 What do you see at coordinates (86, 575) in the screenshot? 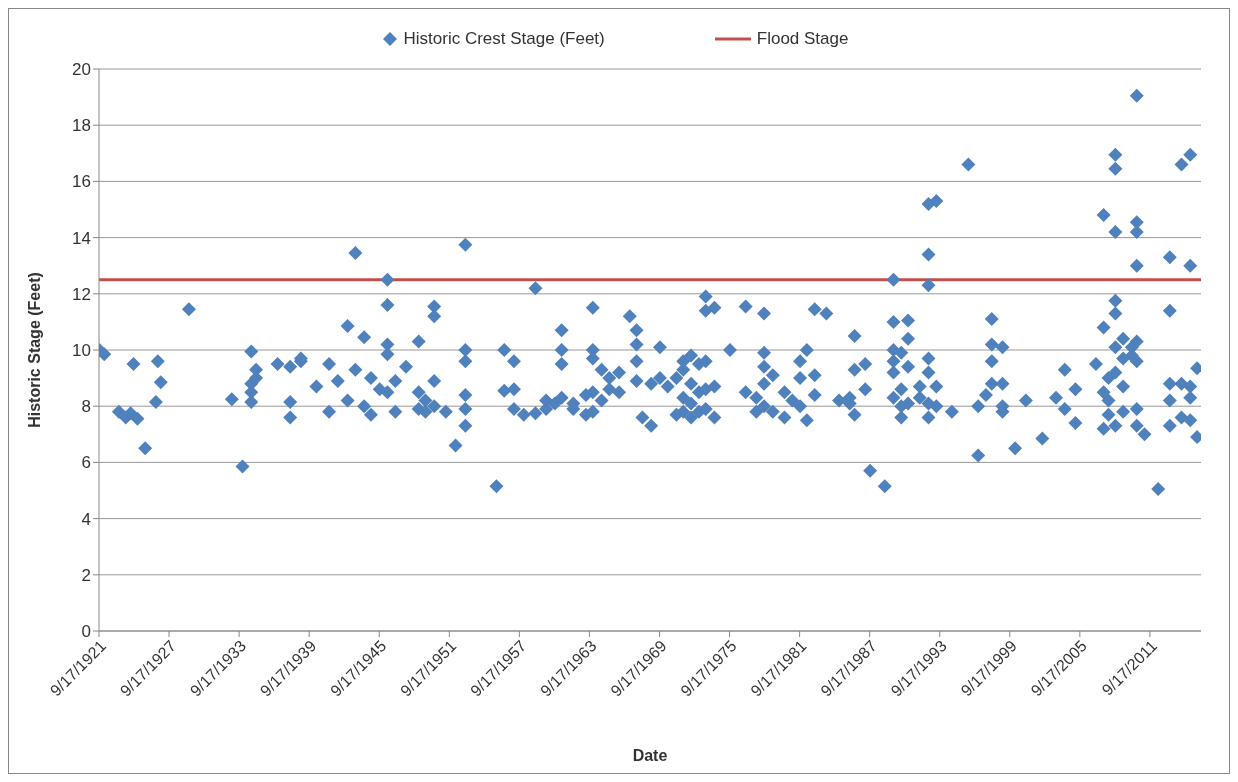
I see `y-tick-label: 2` at bounding box center [86, 575].